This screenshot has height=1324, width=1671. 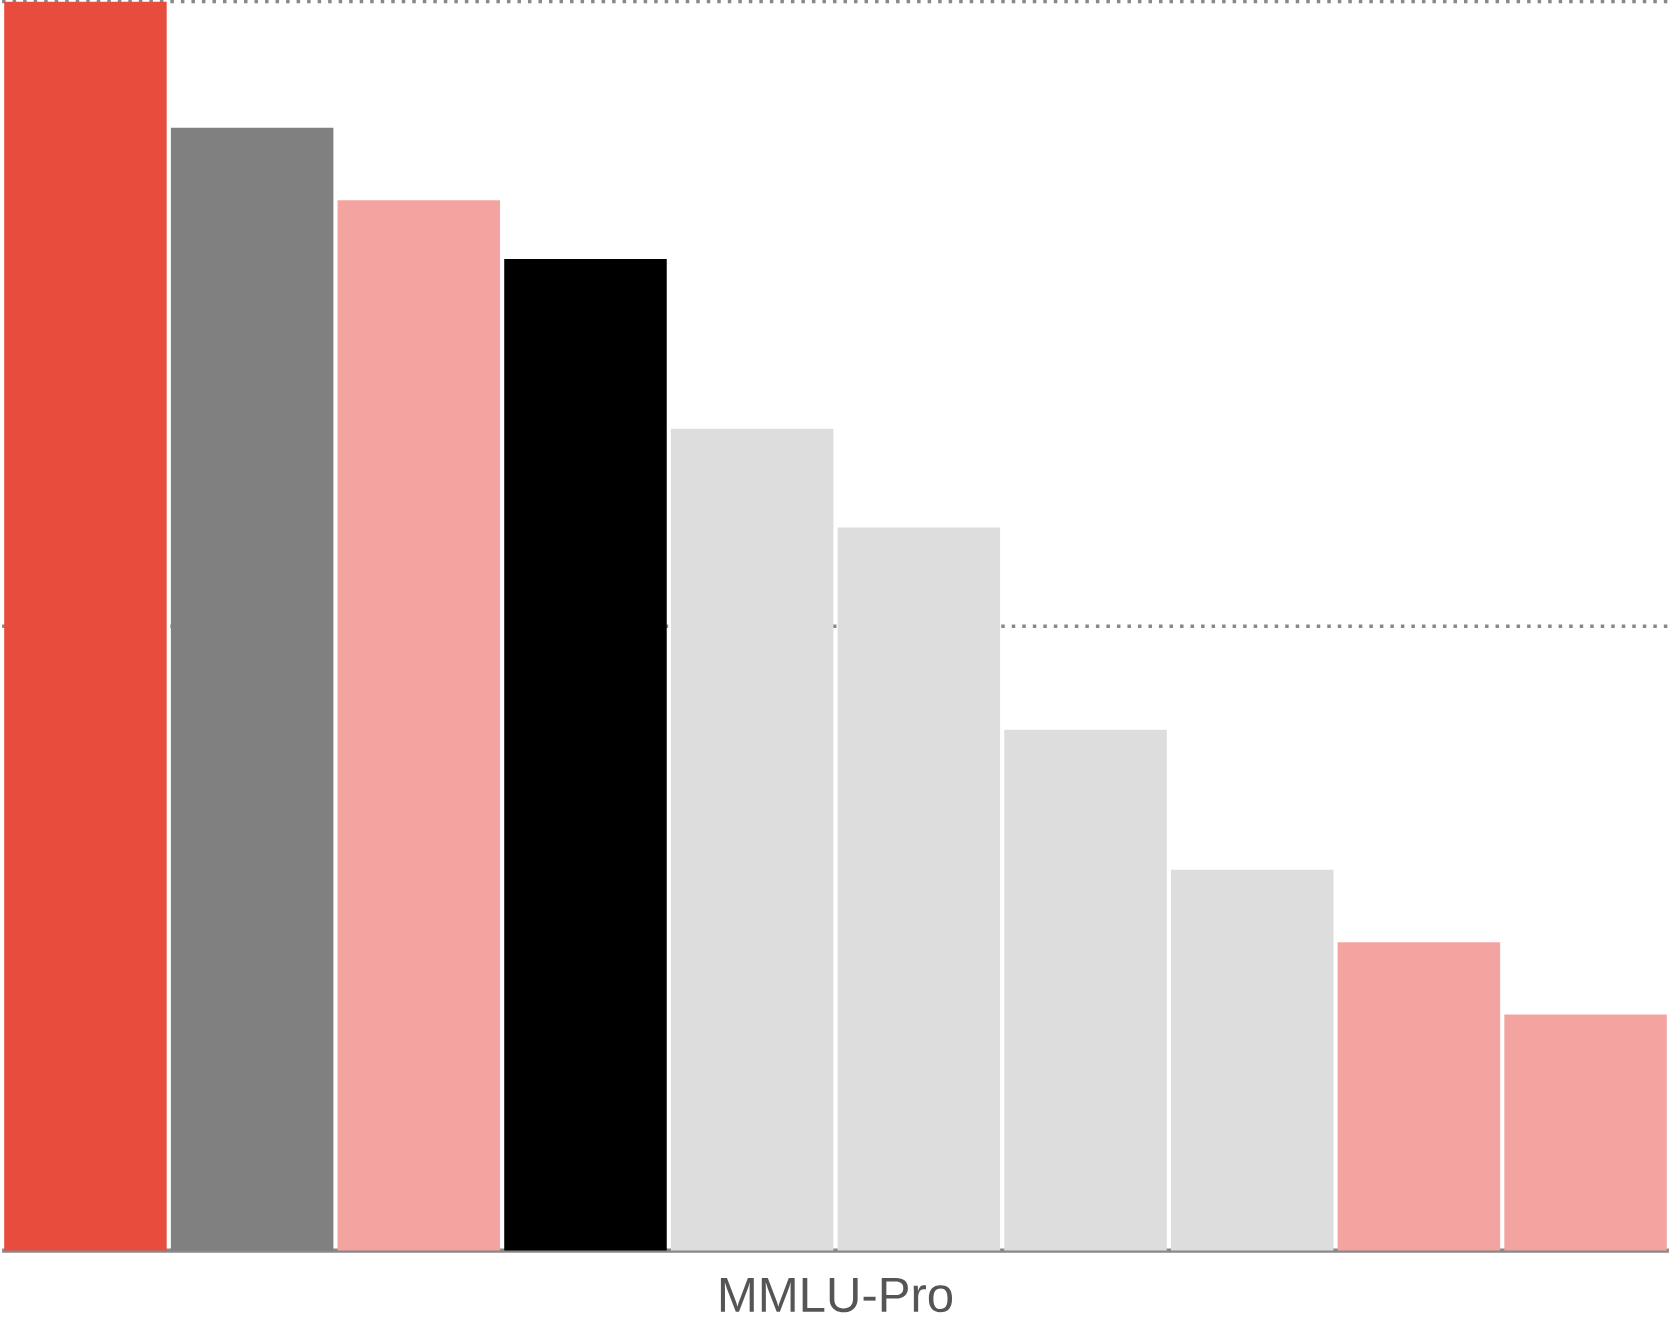 I want to click on x-axis-title: MMLU-Pro, so click(x=836, y=1295).